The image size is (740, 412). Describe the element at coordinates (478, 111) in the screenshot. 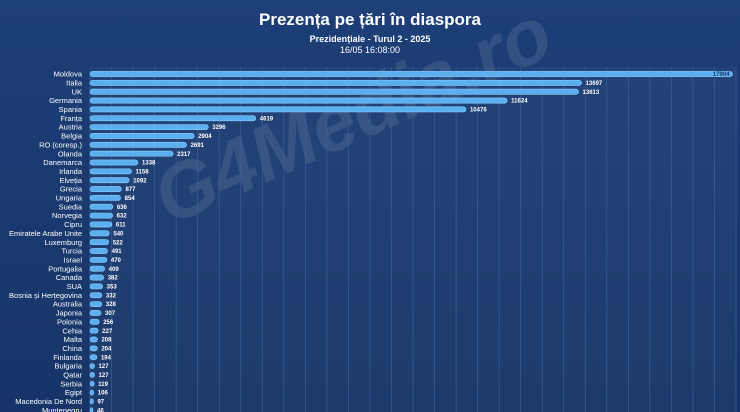

I see `value-label: 10476` at that location.